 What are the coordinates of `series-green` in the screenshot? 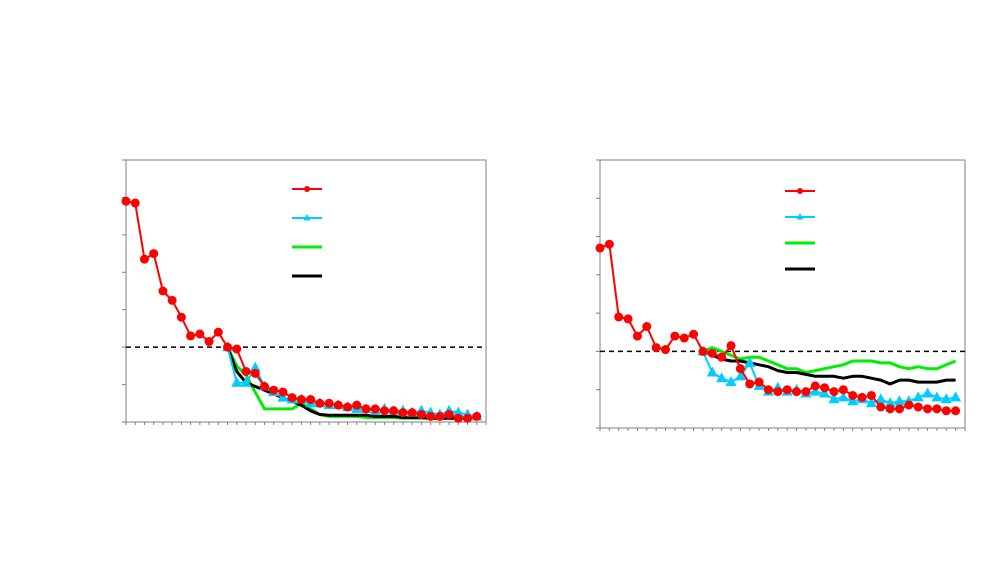 It's located at (829, 360).